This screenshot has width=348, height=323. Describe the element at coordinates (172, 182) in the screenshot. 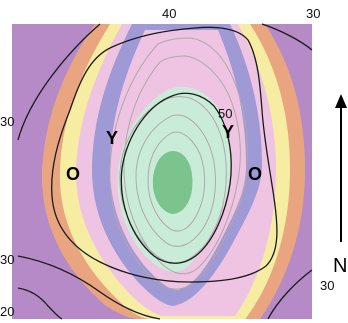

I see `green-core` at that location.